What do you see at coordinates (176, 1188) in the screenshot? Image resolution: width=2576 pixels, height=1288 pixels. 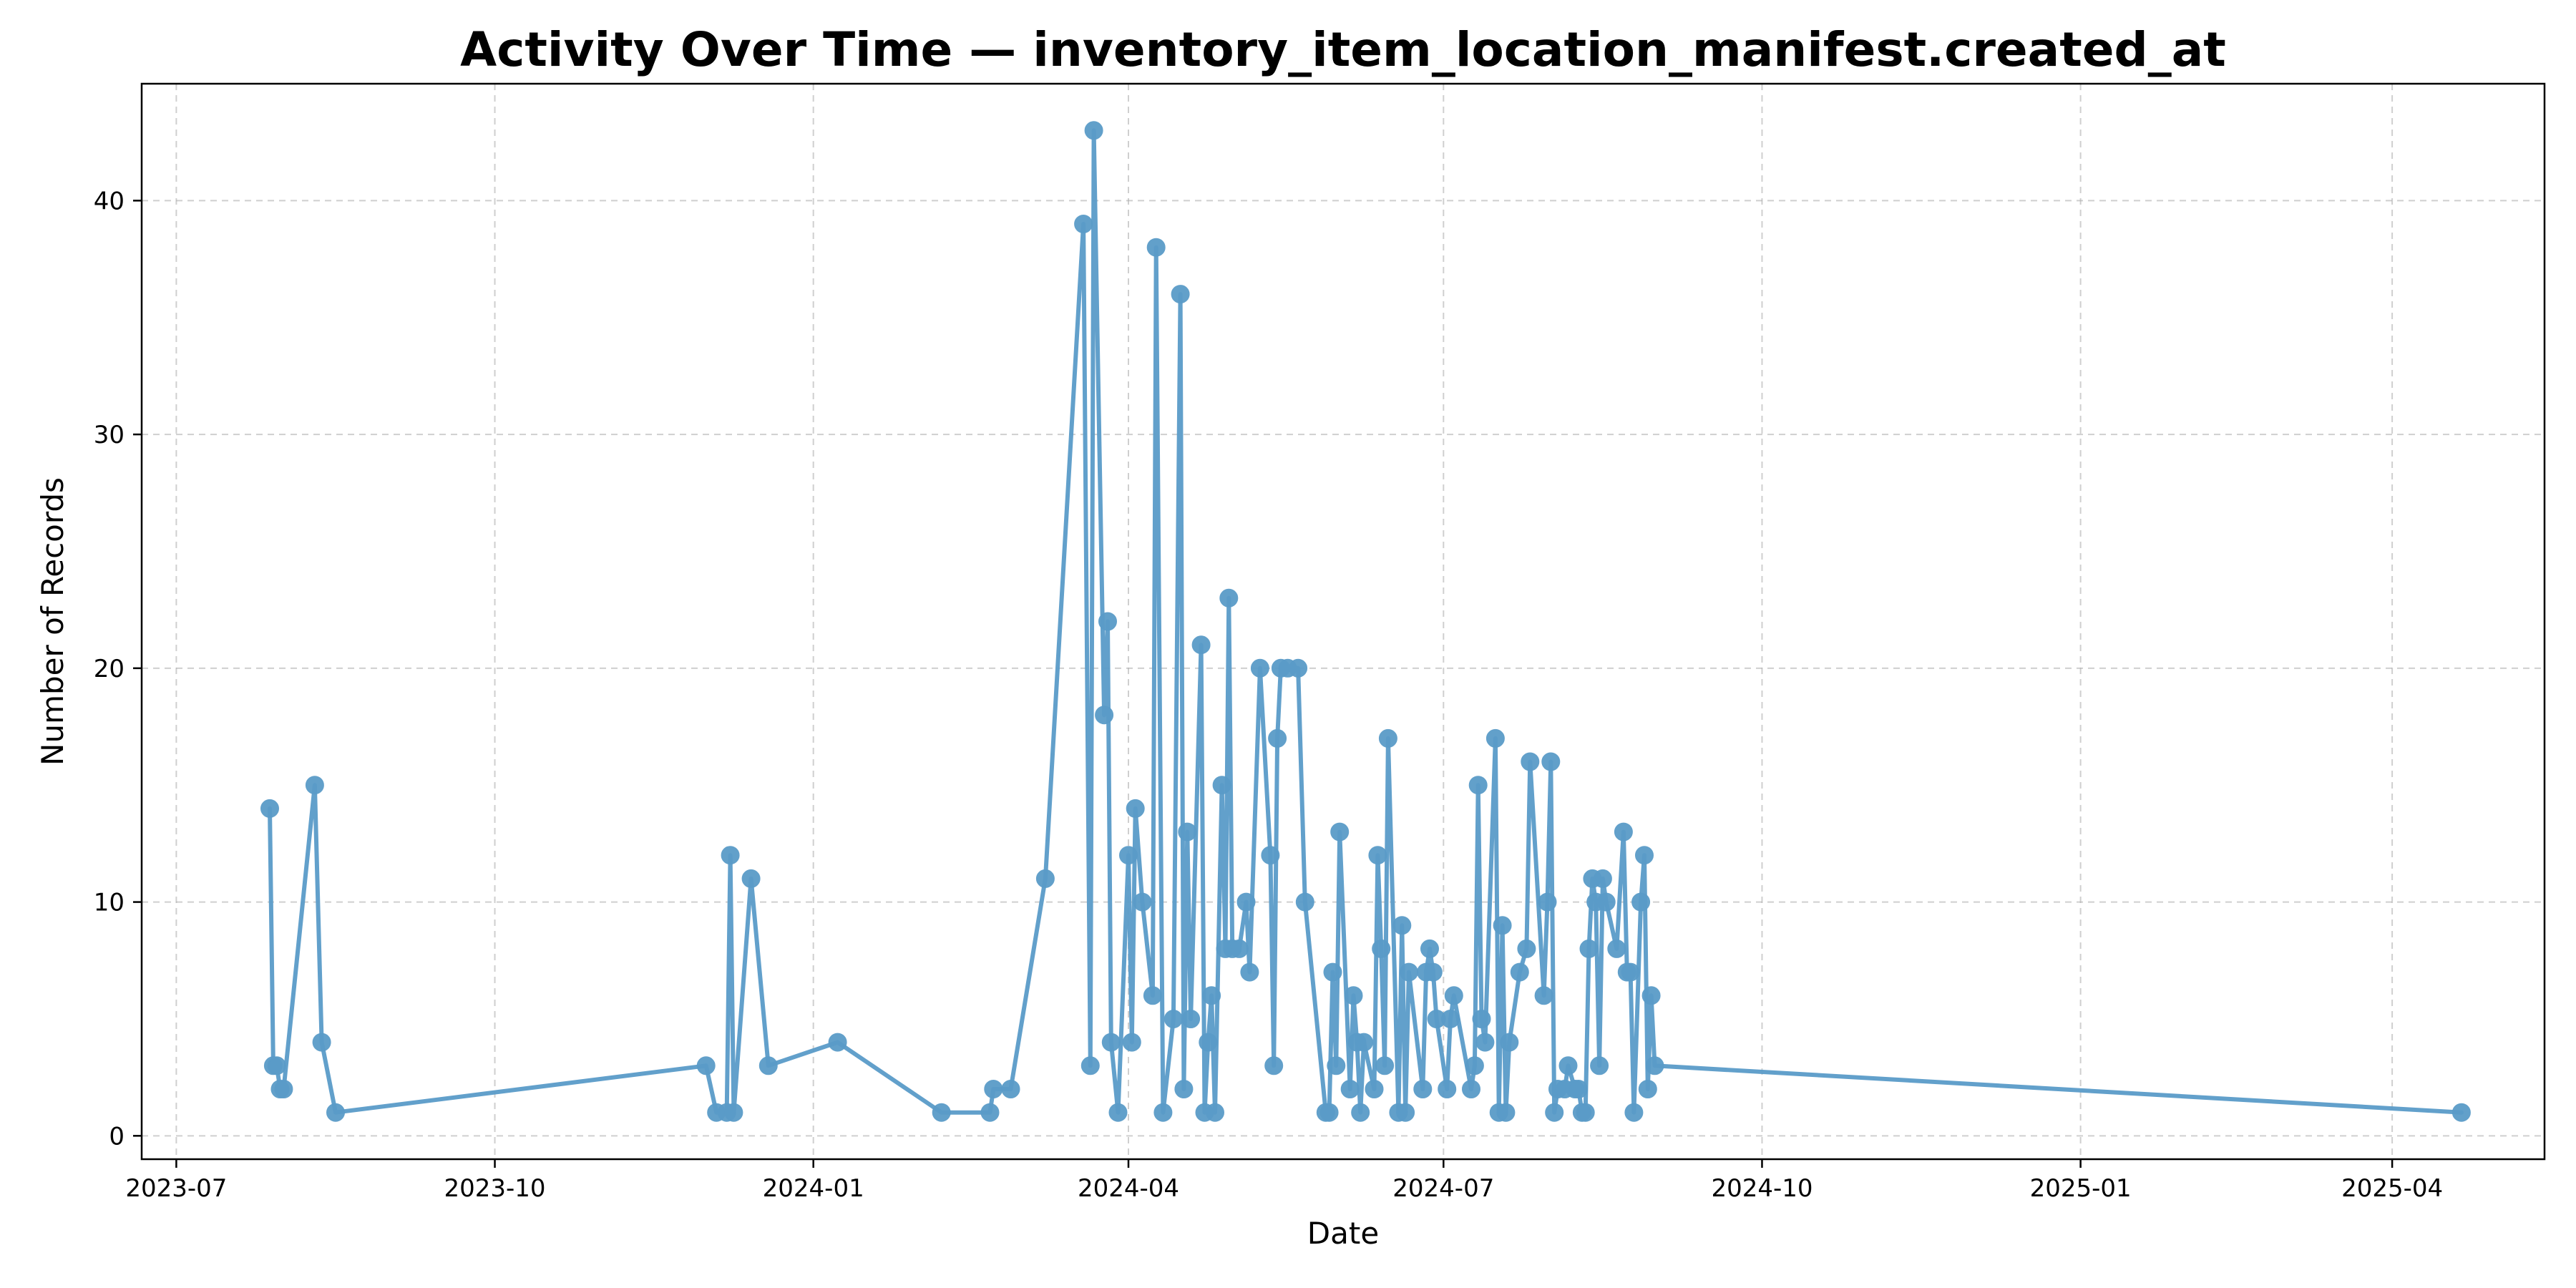 I see `x-tick-label: 2023-07` at bounding box center [176, 1188].